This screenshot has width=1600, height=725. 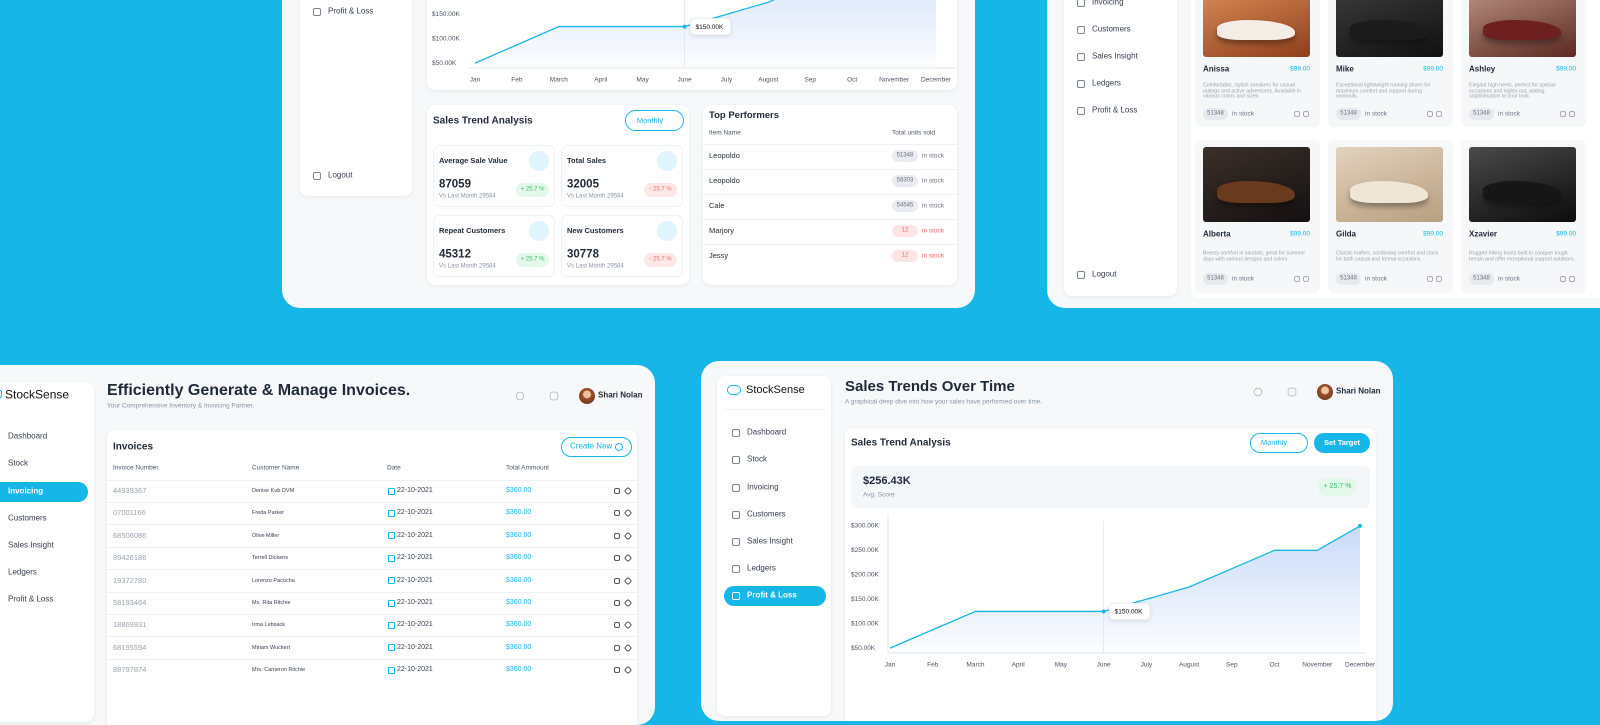 I want to click on sidebar, so click(x=774, y=546).